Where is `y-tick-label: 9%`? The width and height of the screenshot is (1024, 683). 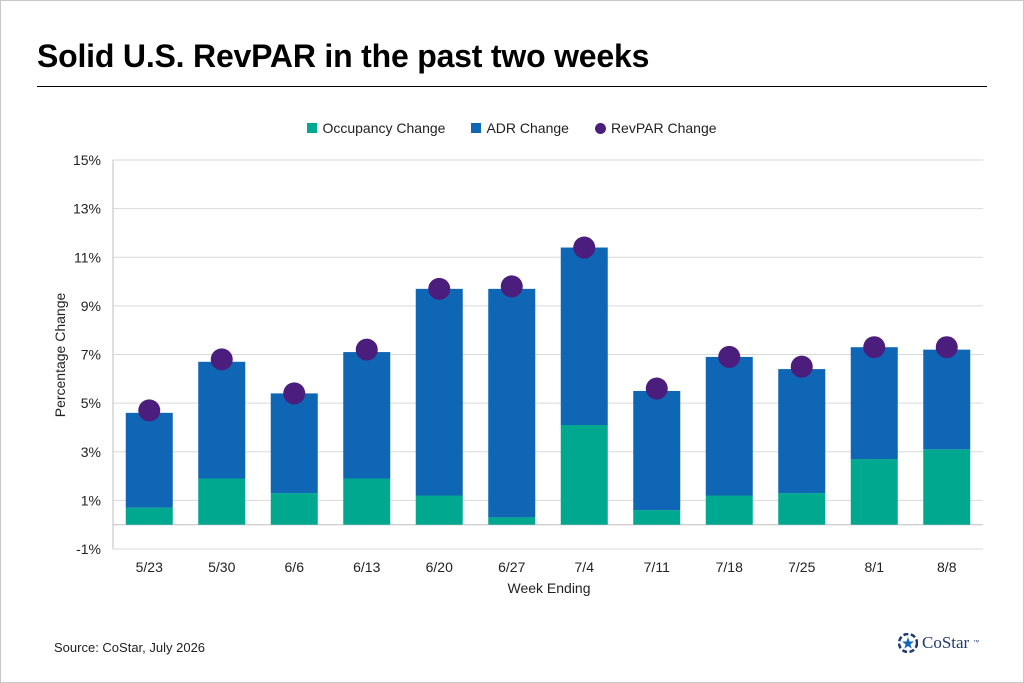
y-tick-label: 9% is located at coordinates (91, 306).